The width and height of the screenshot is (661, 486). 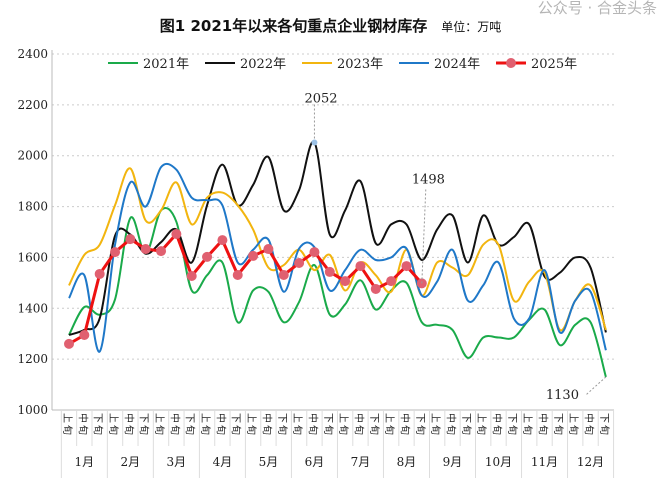 What do you see at coordinates (554, 64) in the screenshot?
I see `legend-label: 2025年` at bounding box center [554, 64].